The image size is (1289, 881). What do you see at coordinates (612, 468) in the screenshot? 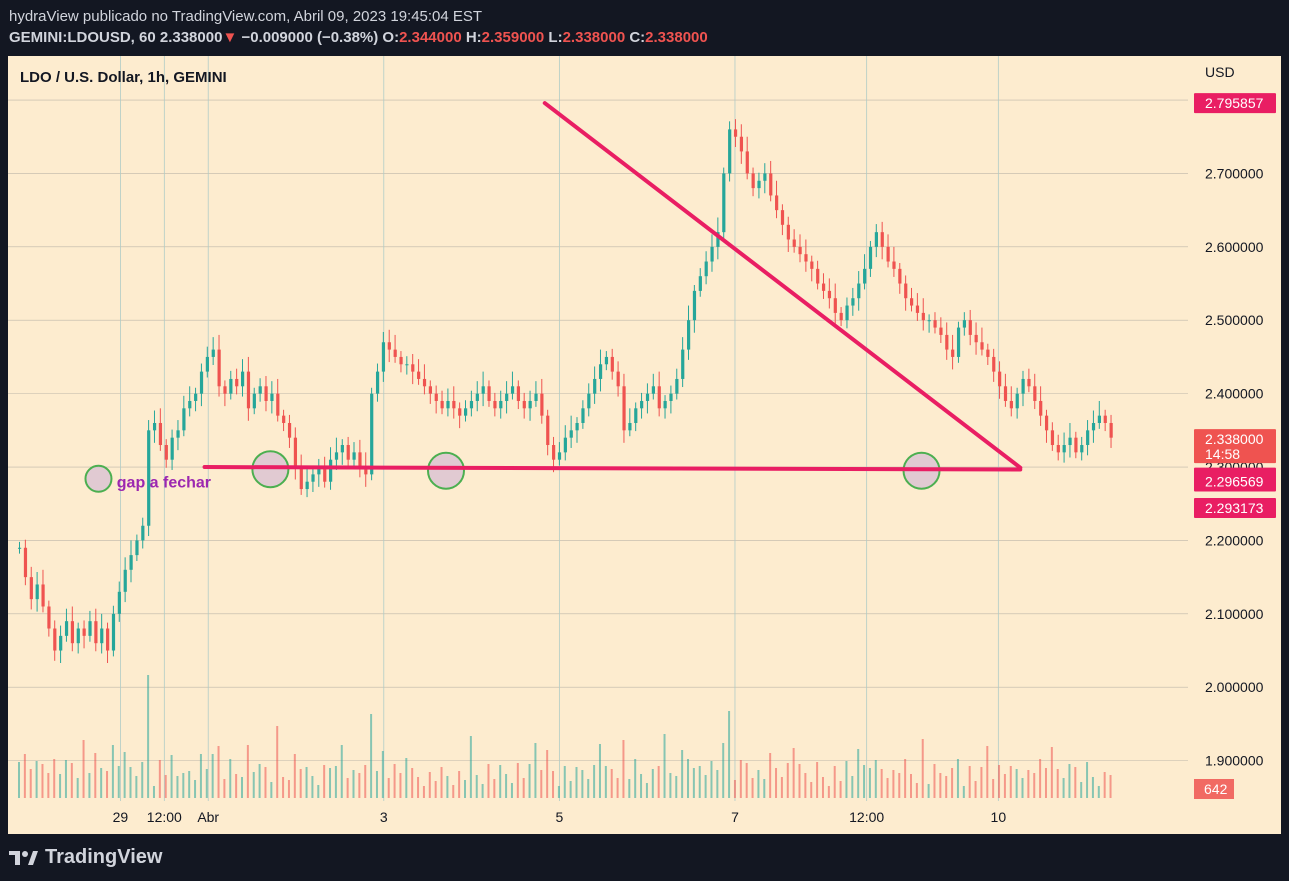
I see `trendline` at bounding box center [612, 468].